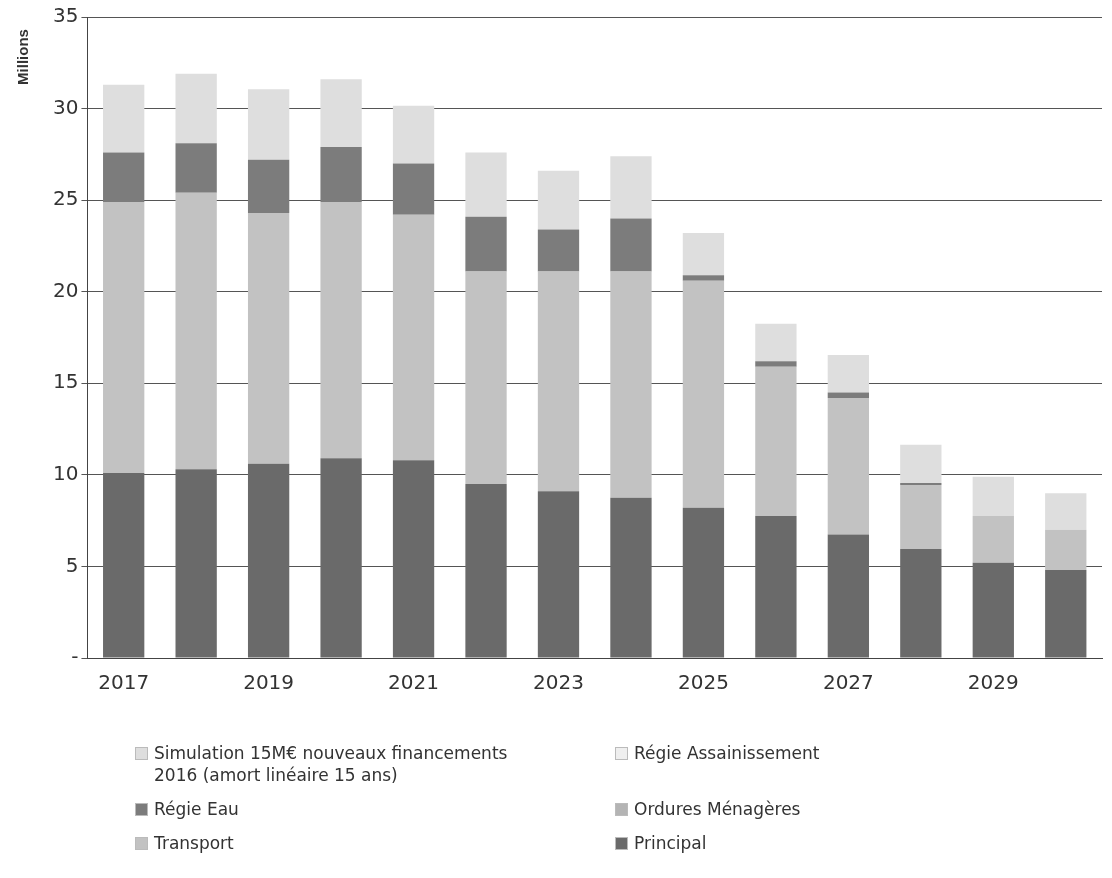  What do you see at coordinates (993, 682) in the screenshot?
I see `x-tick-label: 2029` at bounding box center [993, 682].